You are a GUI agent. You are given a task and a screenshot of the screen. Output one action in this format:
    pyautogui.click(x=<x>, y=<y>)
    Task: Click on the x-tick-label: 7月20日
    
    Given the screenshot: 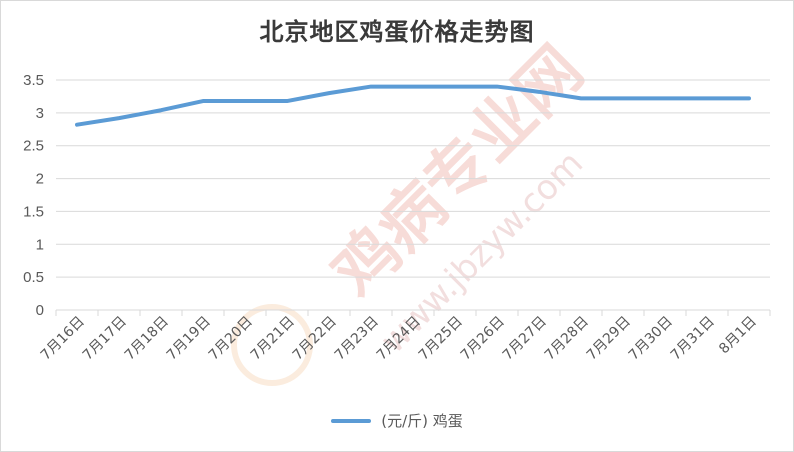 What is the action you would take?
    pyautogui.click(x=231, y=339)
    